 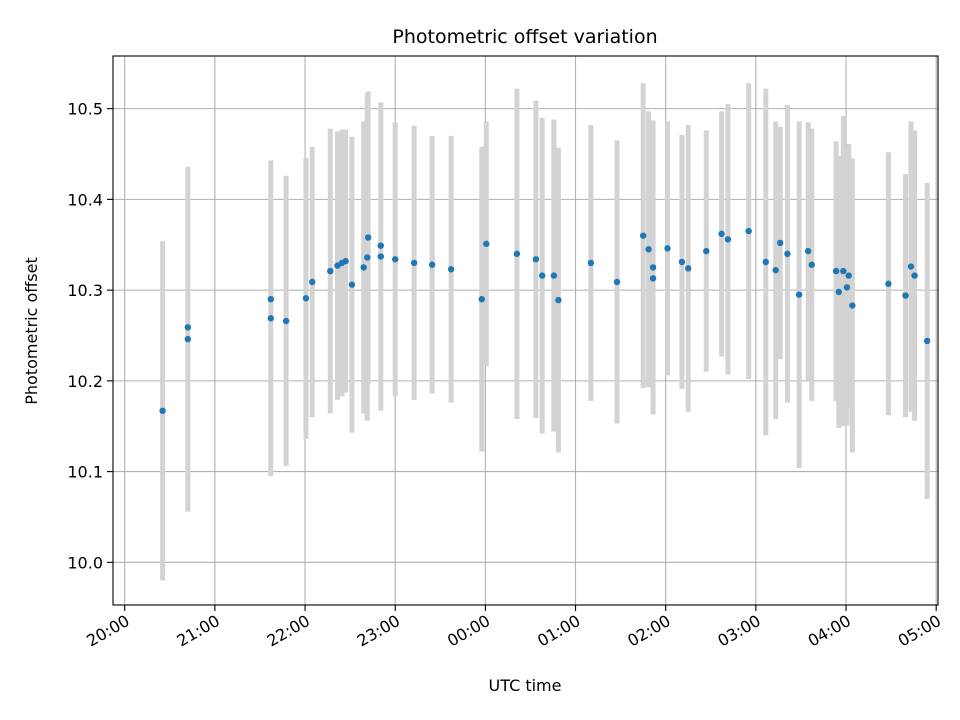 I want to click on y-tick-label: 10.2, so click(x=85, y=381).